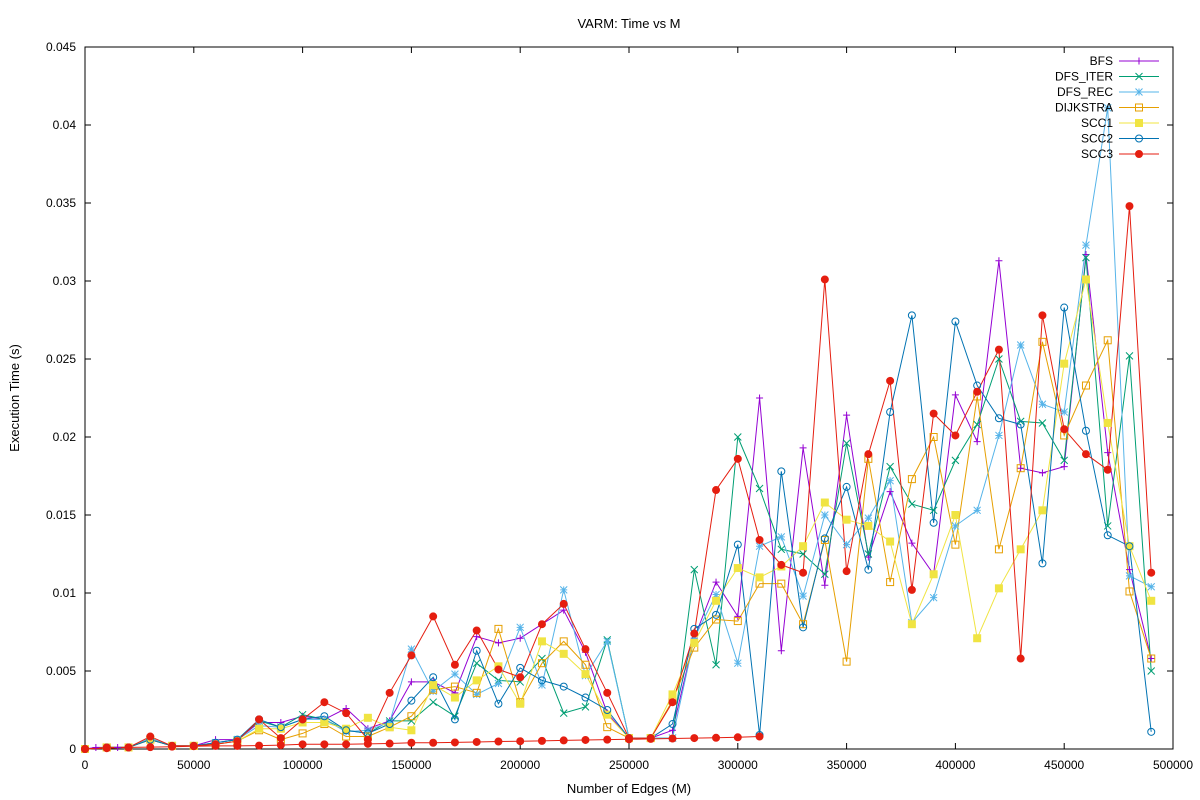 The width and height of the screenshot is (1200, 800). Describe the element at coordinates (411, 765) in the screenshot. I see `x-tick-label: 150000` at that location.